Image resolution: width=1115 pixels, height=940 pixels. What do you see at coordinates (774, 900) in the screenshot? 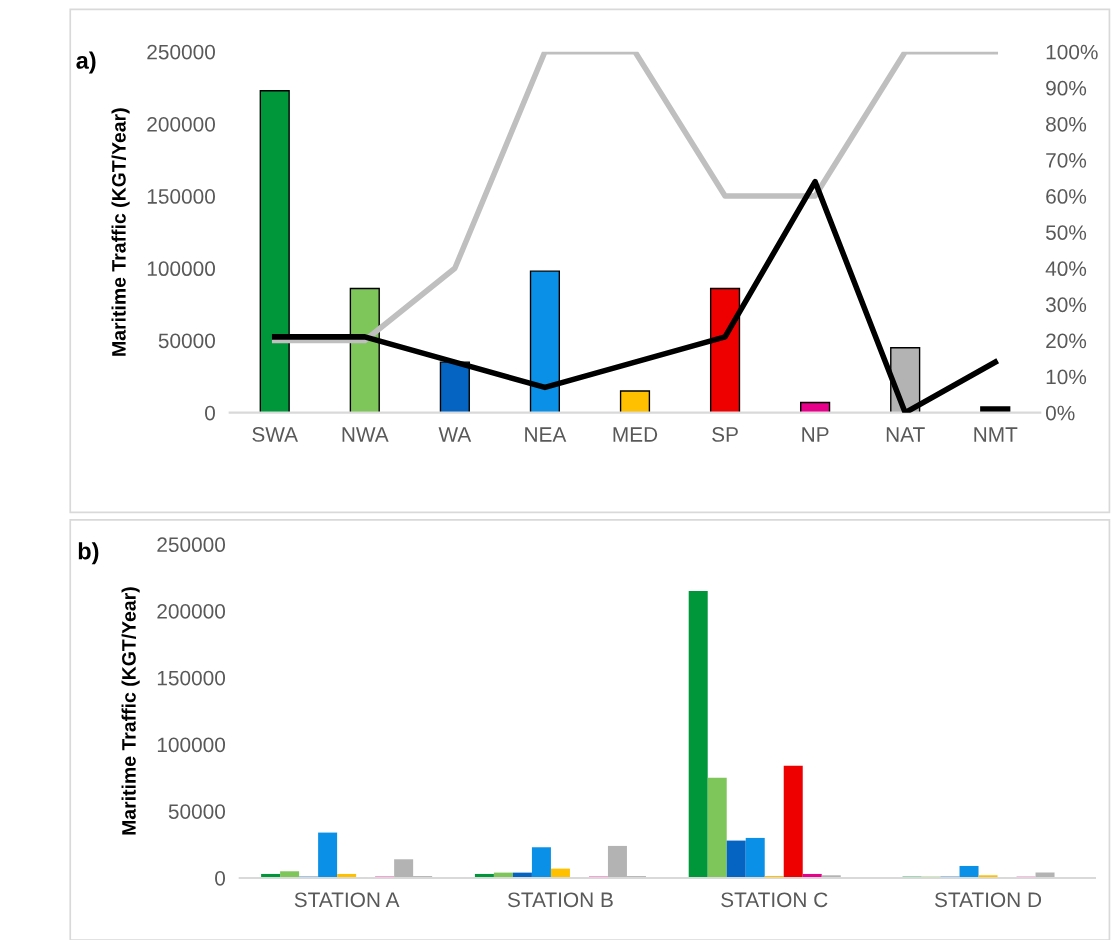
I see `x-tick-label: STATION C` at bounding box center [774, 900].